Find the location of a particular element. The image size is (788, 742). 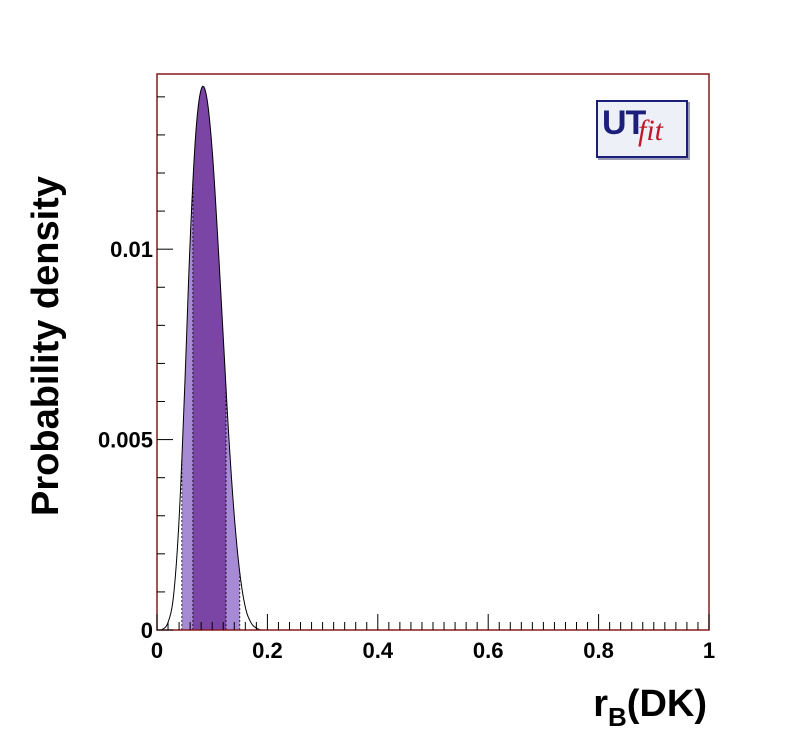

density-curve is located at coordinates (213, 358).